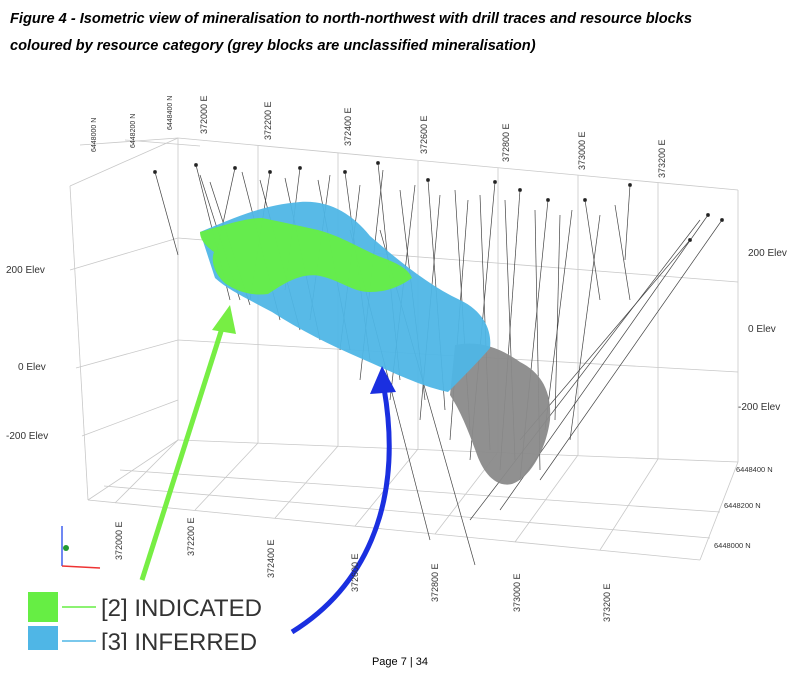 The width and height of the screenshot is (800, 678). I want to click on easting-bottom-2: 372200 E, so click(191, 536).